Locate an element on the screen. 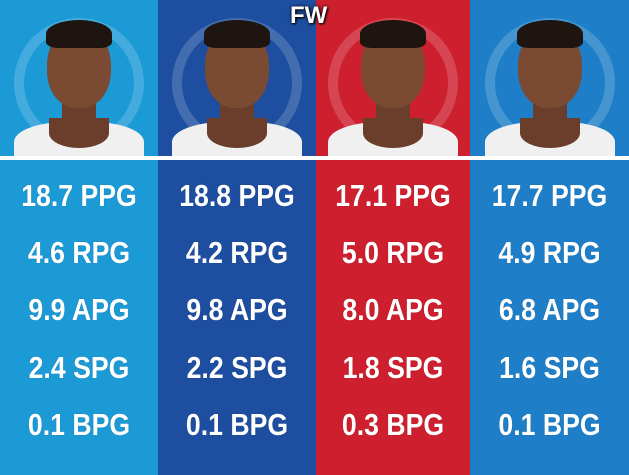 The height and width of the screenshot is (475, 629). stat-line: 2.4 SPG is located at coordinates (79, 367).